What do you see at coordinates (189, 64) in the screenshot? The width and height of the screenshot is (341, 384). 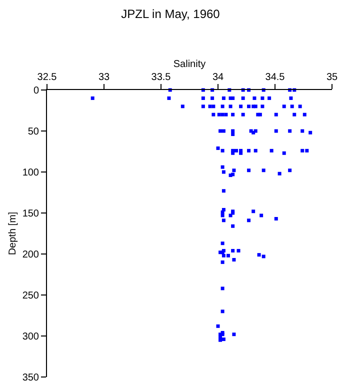 I see `x-axis-title: Salinity` at bounding box center [189, 64].